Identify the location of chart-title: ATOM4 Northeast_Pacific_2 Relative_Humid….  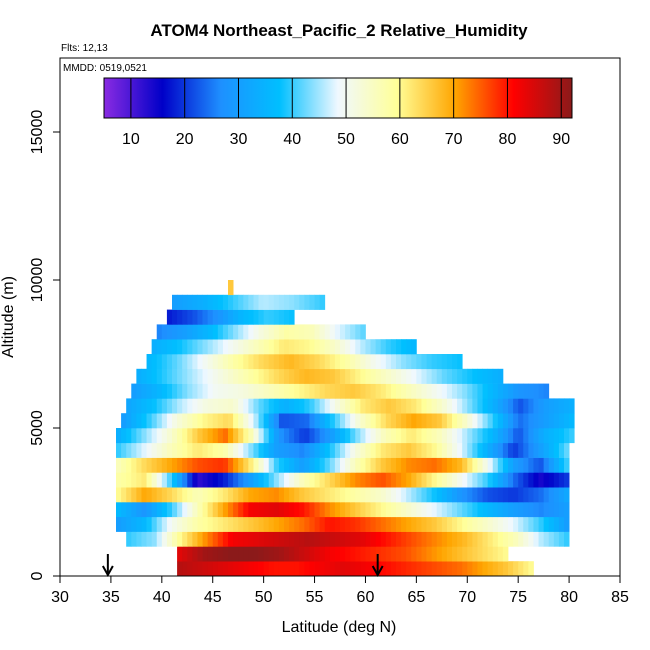
(339, 30).